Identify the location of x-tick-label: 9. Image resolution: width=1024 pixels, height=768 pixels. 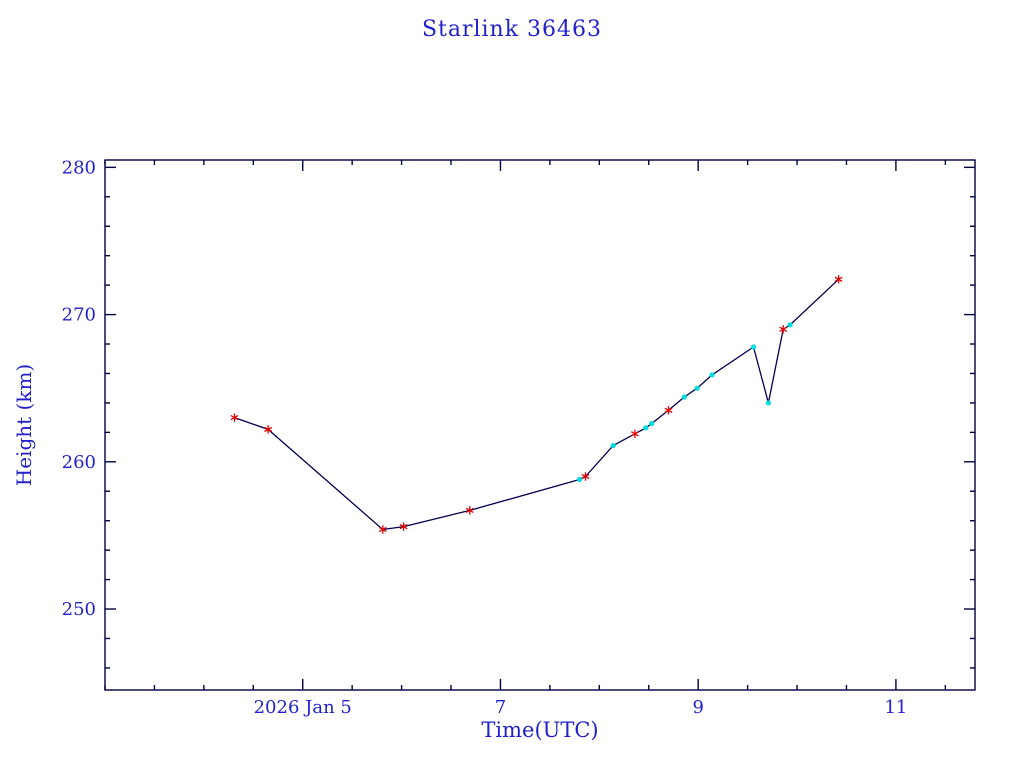
(697, 707).